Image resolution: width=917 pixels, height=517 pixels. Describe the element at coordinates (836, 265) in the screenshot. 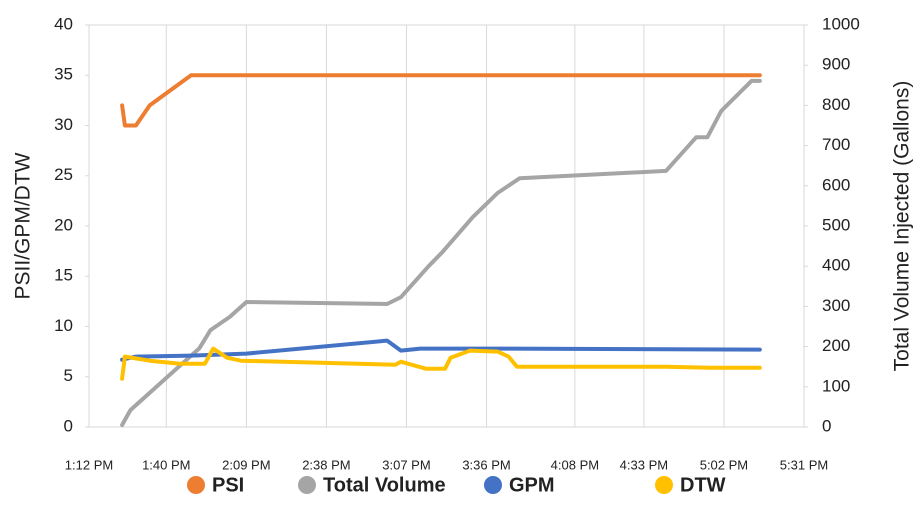

I see `y2-tick-label: 400` at that location.